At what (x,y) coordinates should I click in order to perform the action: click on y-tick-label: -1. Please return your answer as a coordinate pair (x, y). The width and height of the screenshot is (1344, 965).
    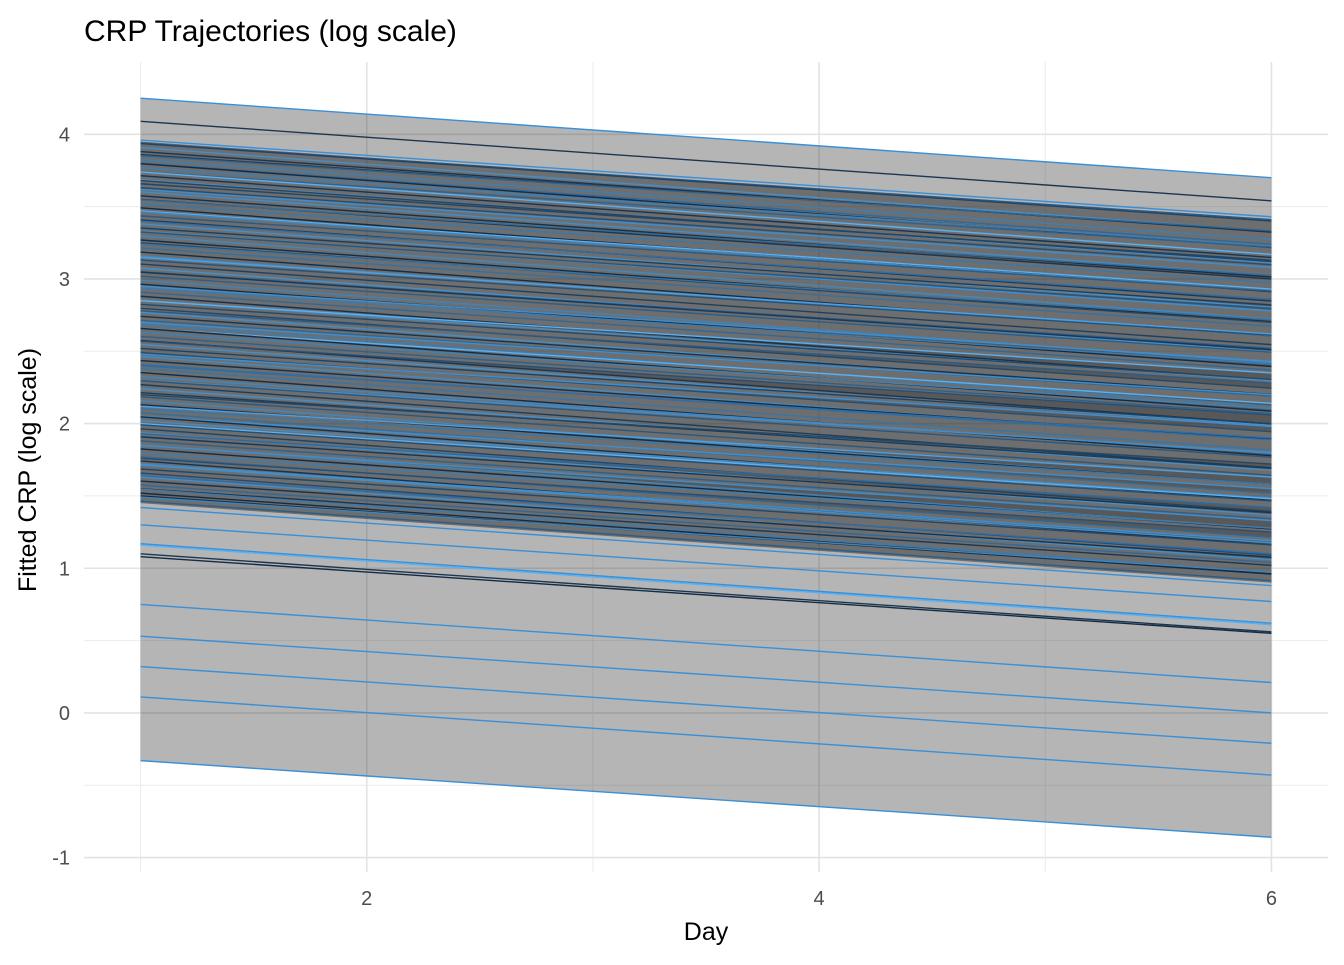
    Looking at the image, I should click on (61, 859).